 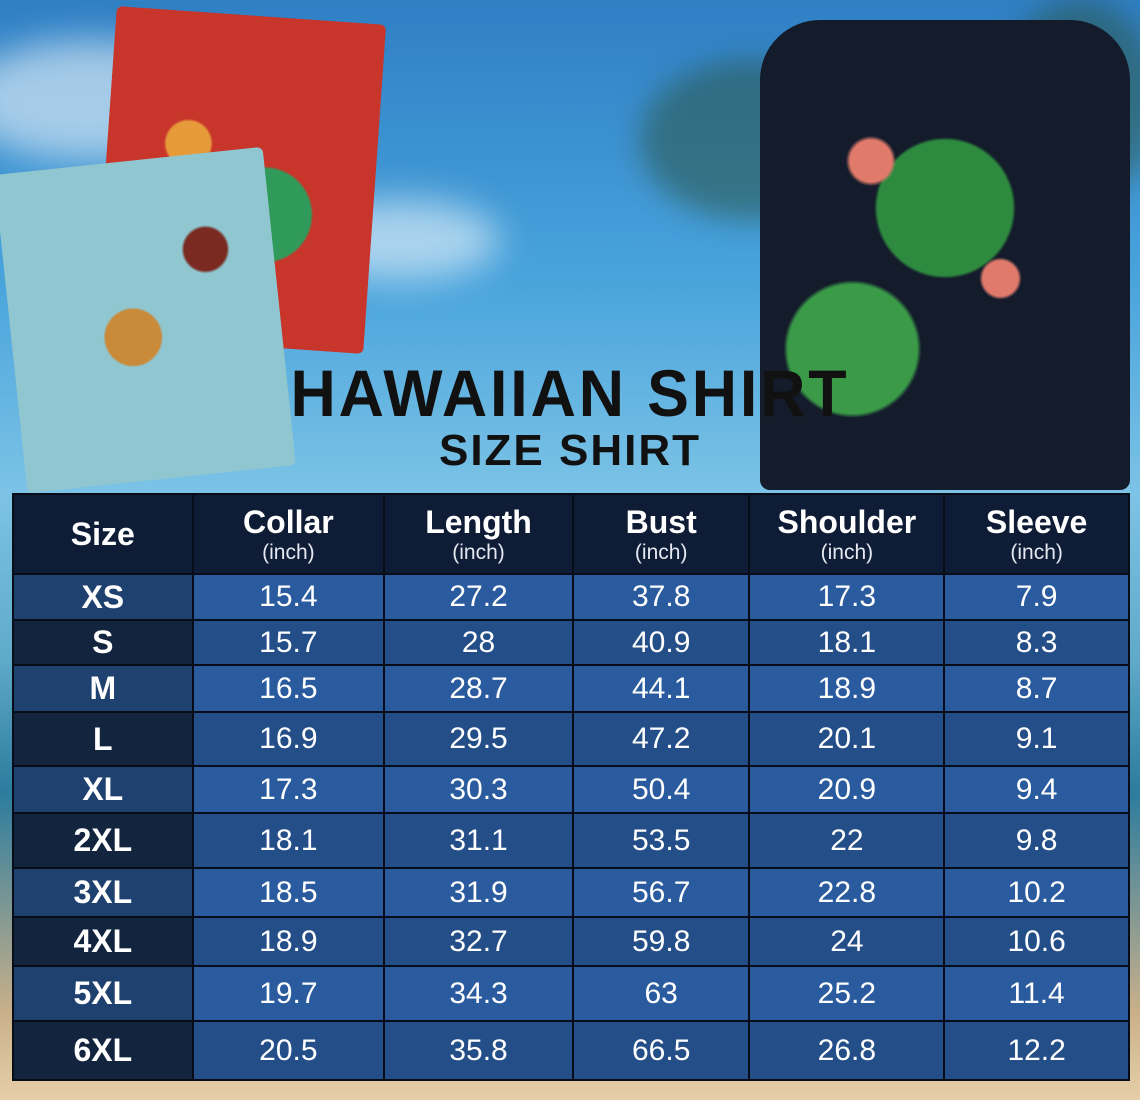 What do you see at coordinates (288, 1050) in the screenshot?
I see `measurement-cell: 20.5` at bounding box center [288, 1050].